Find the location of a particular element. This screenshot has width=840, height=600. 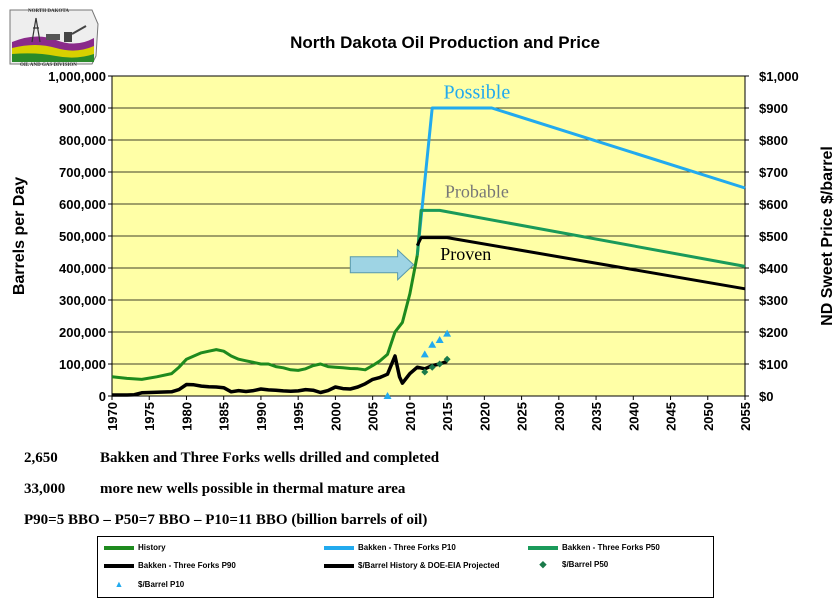

logo-bottom-text: OIL AND GAS DIVISION is located at coordinates (48, 65).